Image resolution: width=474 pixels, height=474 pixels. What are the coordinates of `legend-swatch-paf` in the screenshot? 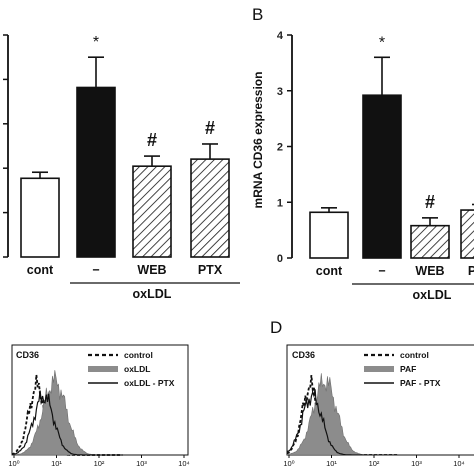 It's located at (379, 369).